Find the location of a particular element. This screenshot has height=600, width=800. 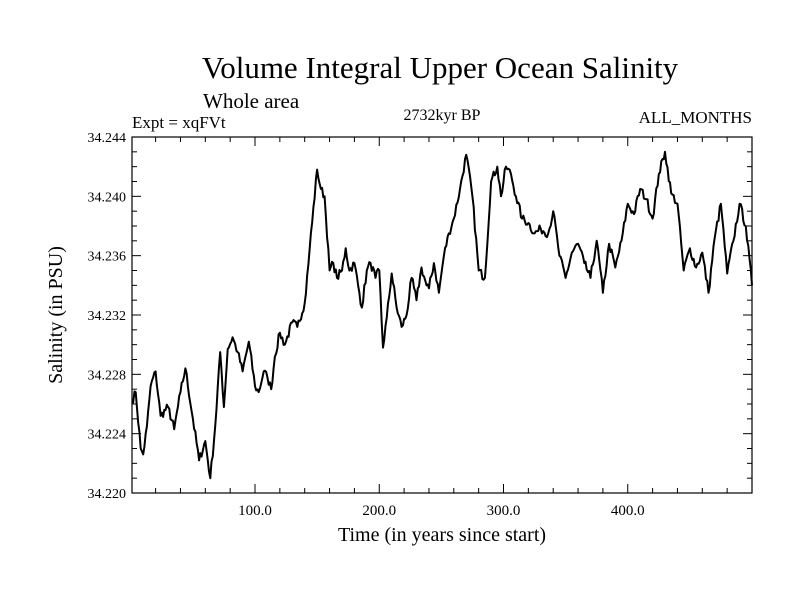

y-tick-label: 34.224 is located at coordinates (107, 435).